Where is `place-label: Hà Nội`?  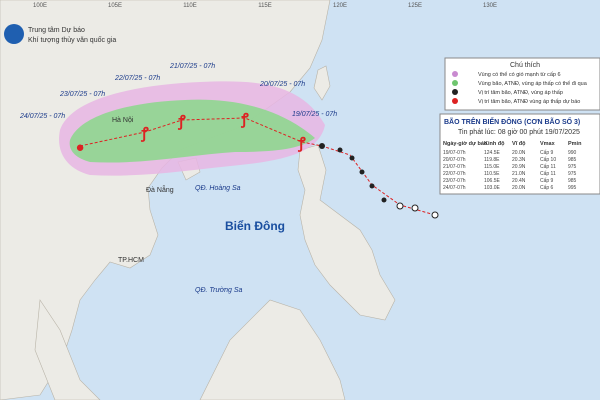 place-label: Hà Nội is located at coordinates (123, 120).